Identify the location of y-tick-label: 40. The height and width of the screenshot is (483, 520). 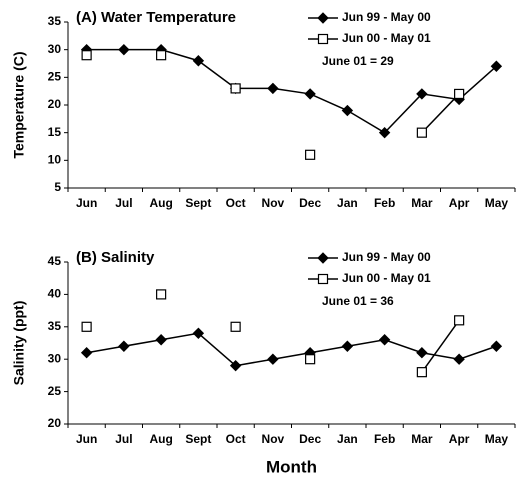
(55, 294).